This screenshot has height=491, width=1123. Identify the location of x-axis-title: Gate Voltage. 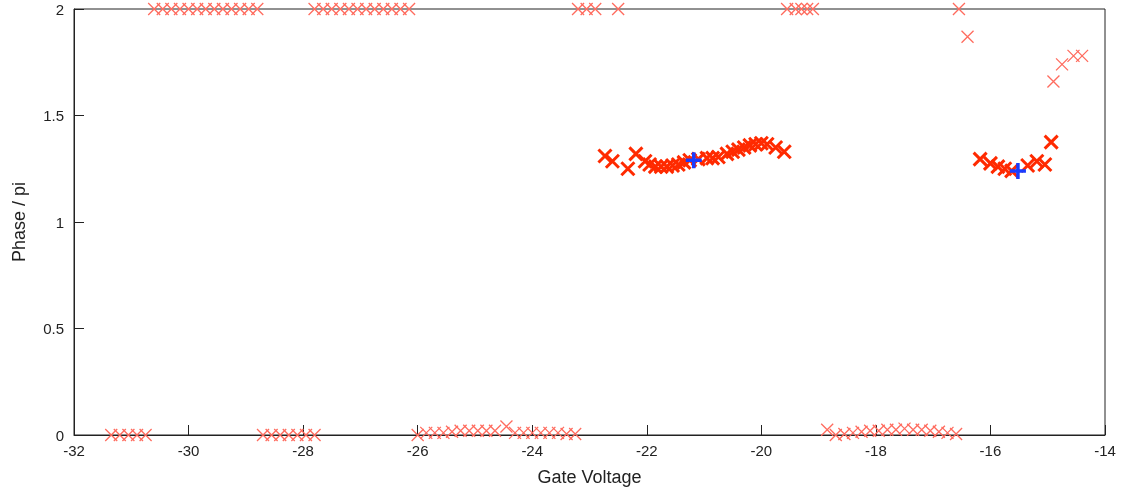
(589, 477).